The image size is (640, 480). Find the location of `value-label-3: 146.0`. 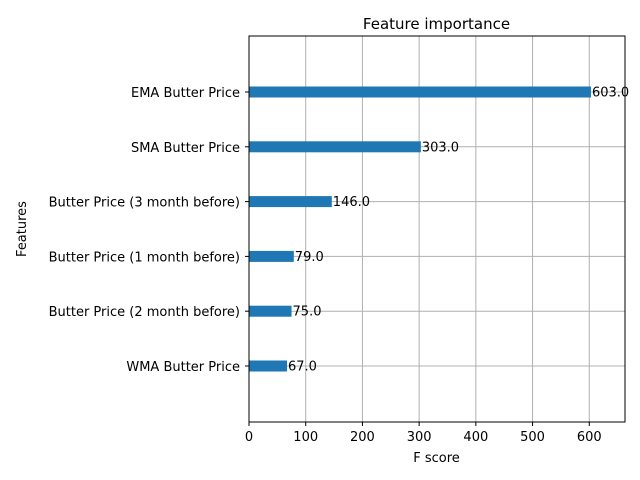

value-label-3: 146.0 is located at coordinates (351, 202).